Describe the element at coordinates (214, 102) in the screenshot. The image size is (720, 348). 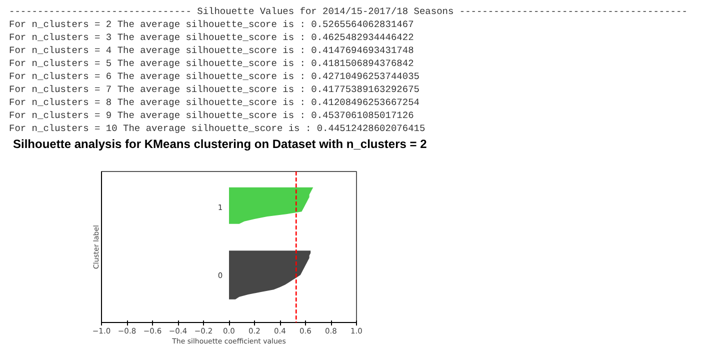
I see `text: For n_clusters = 8 The average silhouette_score is : 0.41208496253667254` at that location.